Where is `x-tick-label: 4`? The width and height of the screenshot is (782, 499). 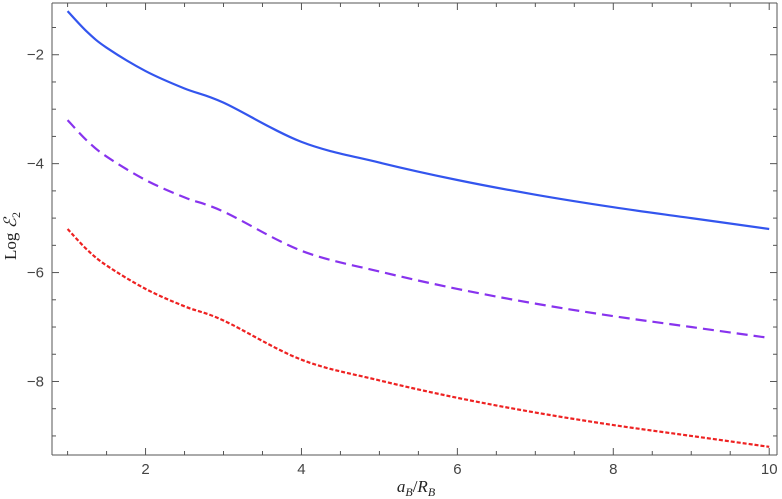
x-tick-label: 4 is located at coordinates (301, 469).